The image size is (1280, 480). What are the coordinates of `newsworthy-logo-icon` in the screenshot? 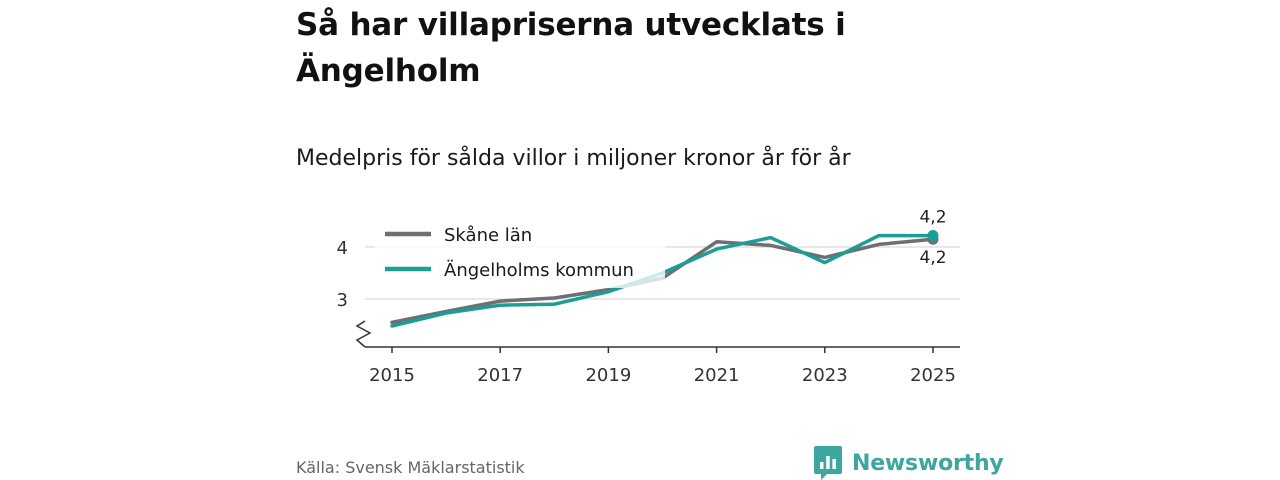 It's located at (828, 463).